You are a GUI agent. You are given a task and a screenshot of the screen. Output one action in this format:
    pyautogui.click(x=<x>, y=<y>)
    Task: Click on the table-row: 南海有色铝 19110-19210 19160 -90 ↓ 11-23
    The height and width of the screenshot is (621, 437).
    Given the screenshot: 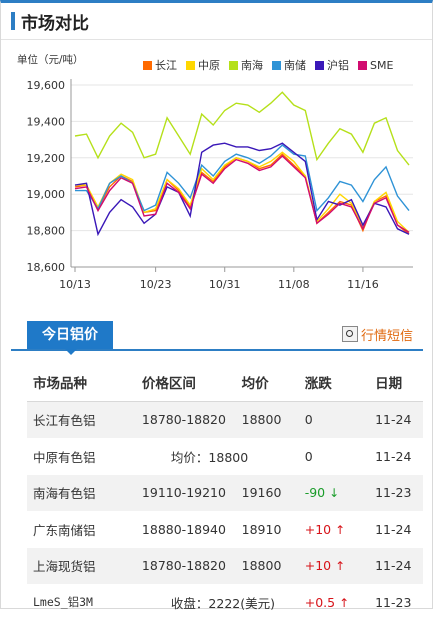 What is the action you would take?
    pyautogui.click(x=225, y=493)
    